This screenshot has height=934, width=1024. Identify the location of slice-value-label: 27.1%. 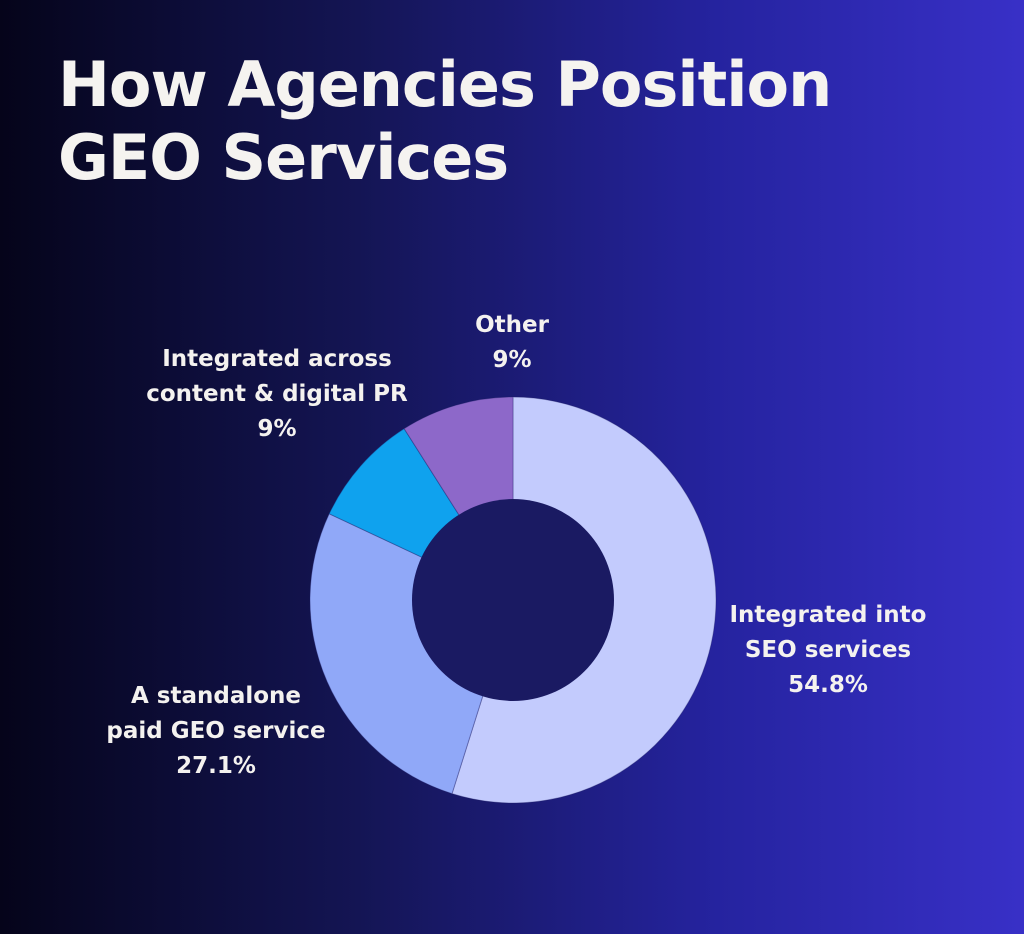
(216, 766).